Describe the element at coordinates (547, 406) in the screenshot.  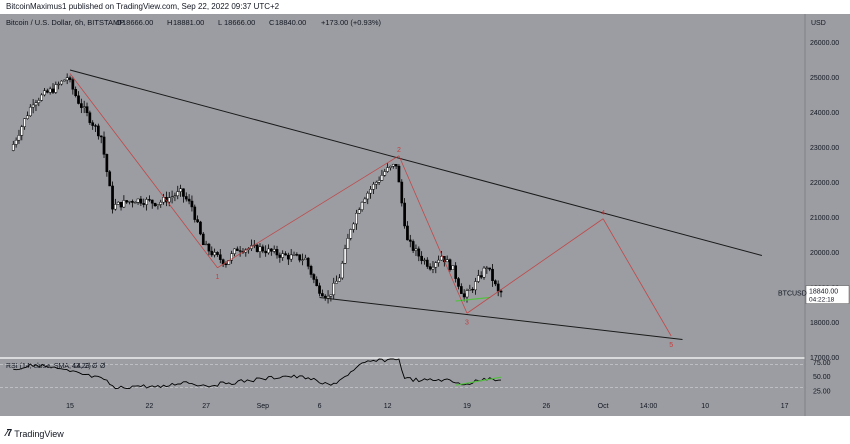
I see `x-tick-label: 26` at that location.